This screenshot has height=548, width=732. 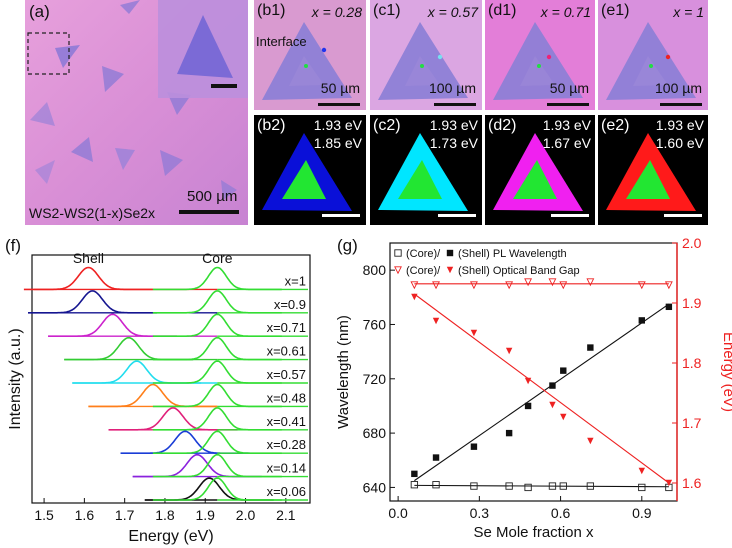 What do you see at coordinates (165, 515) in the screenshot?
I see `chart-f-xtick-label: 1.8` at bounding box center [165, 515].